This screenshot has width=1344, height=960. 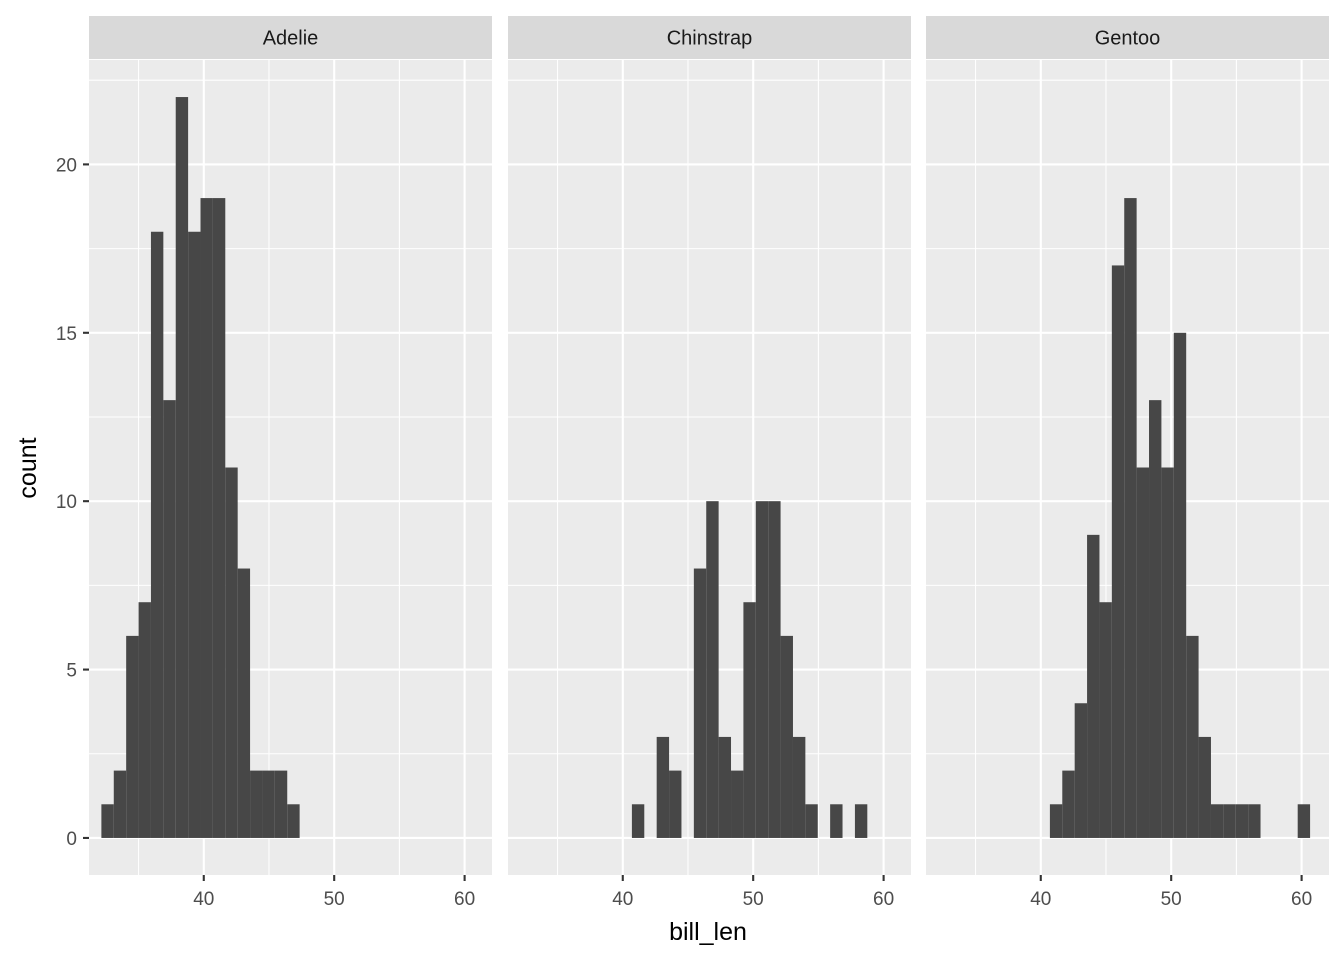 What do you see at coordinates (28, 467) in the screenshot?
I see `y-axis-title: count` at bounding box center [28, 467].